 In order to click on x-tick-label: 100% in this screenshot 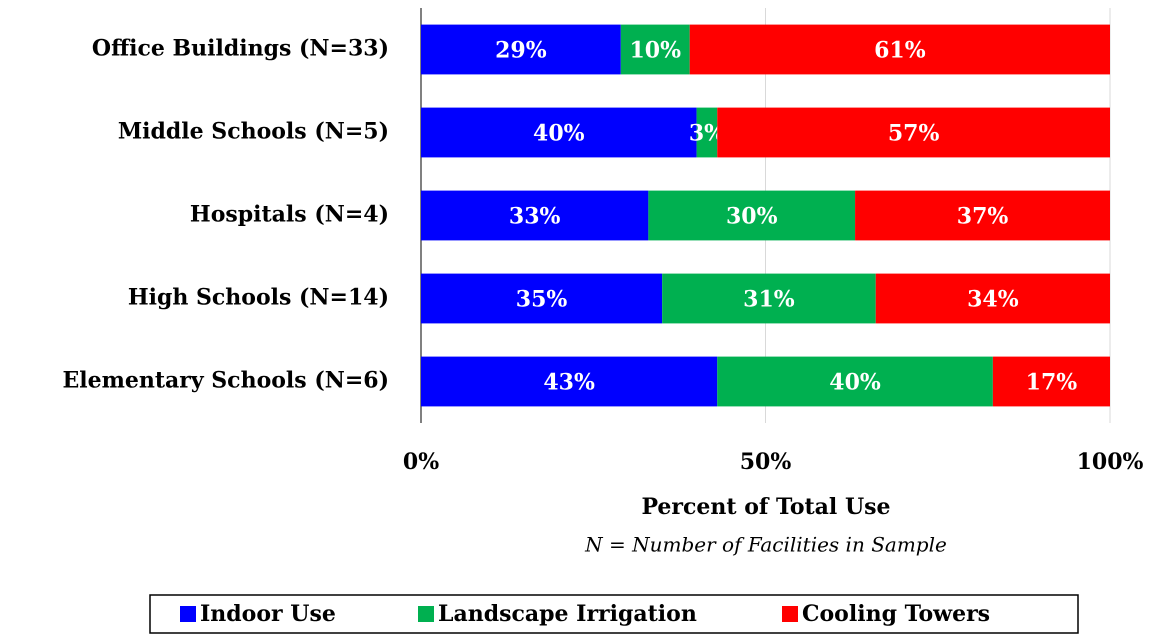, I will do `click(1110, 462)`.